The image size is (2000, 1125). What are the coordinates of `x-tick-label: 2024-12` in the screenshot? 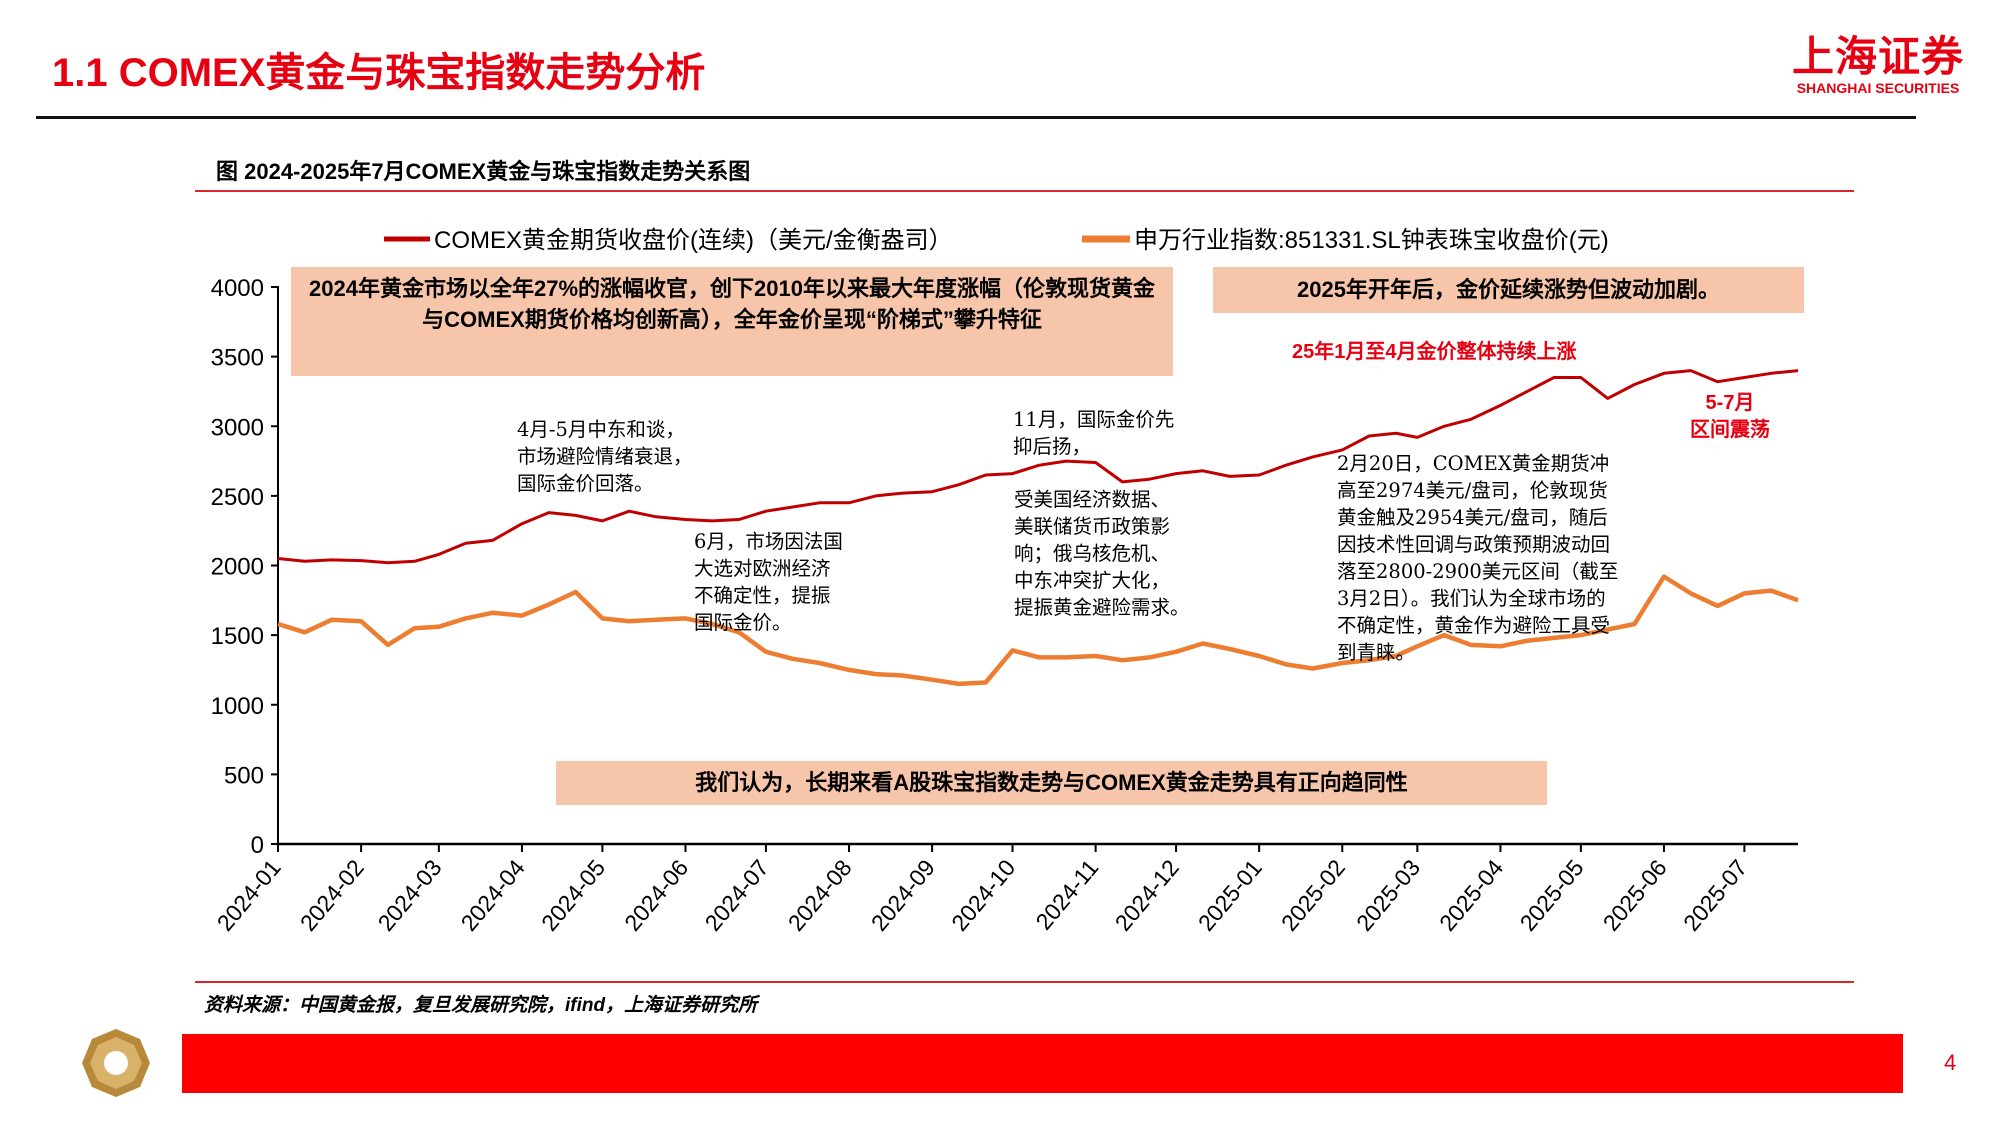 It's located at (1147, 895).